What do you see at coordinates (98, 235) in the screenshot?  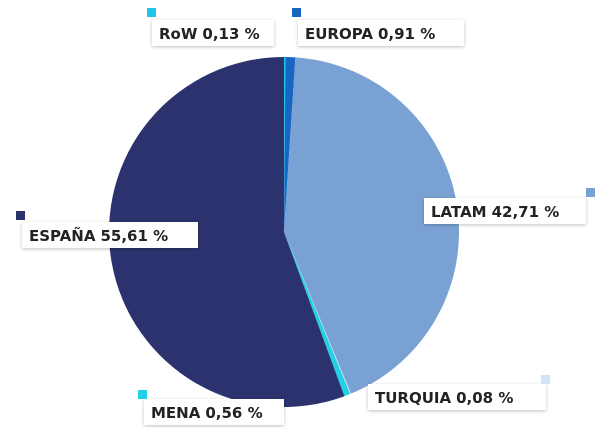 I see `data-label: ESPAÑA 55,61 %` at bounding box center [98, 235].